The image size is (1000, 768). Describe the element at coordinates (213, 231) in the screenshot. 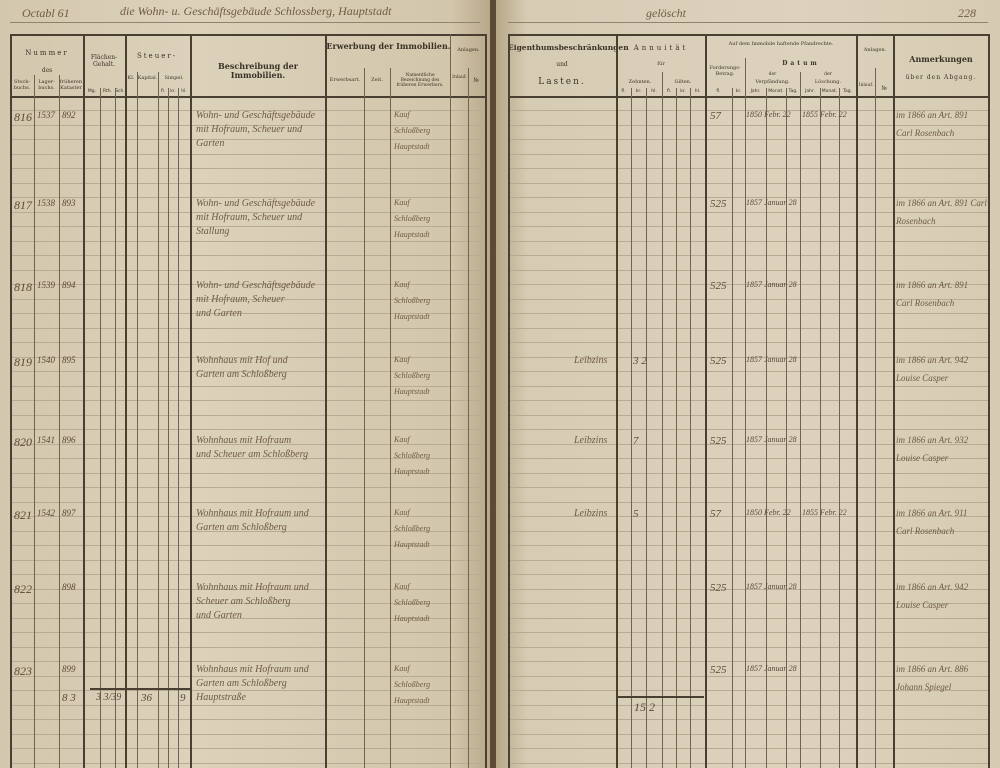

I see `description-line: Stallung` at that location.